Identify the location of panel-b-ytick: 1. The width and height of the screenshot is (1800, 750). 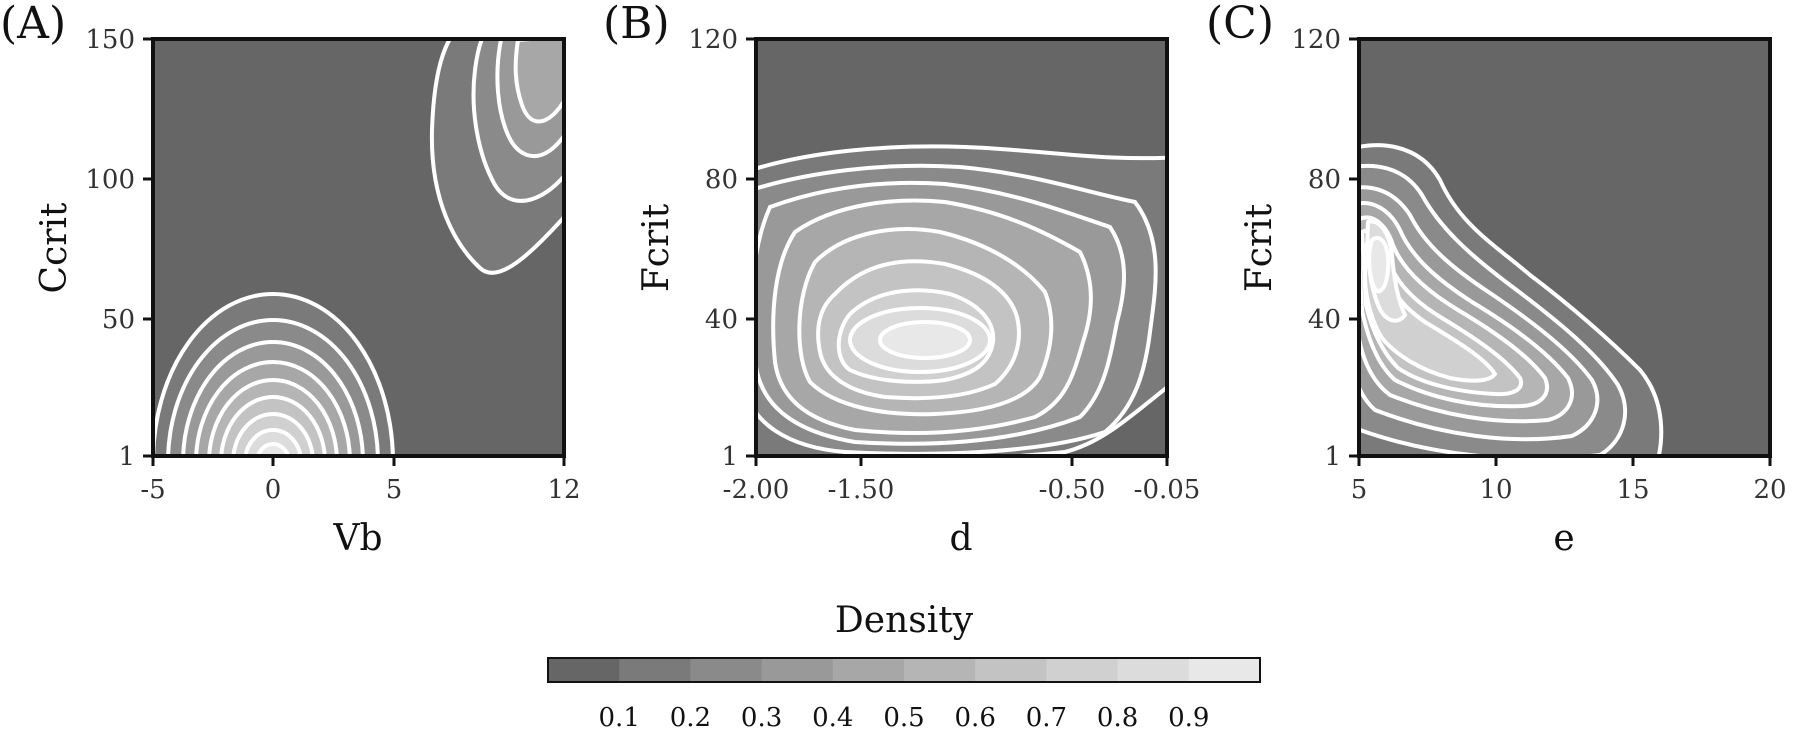
(729, 457).